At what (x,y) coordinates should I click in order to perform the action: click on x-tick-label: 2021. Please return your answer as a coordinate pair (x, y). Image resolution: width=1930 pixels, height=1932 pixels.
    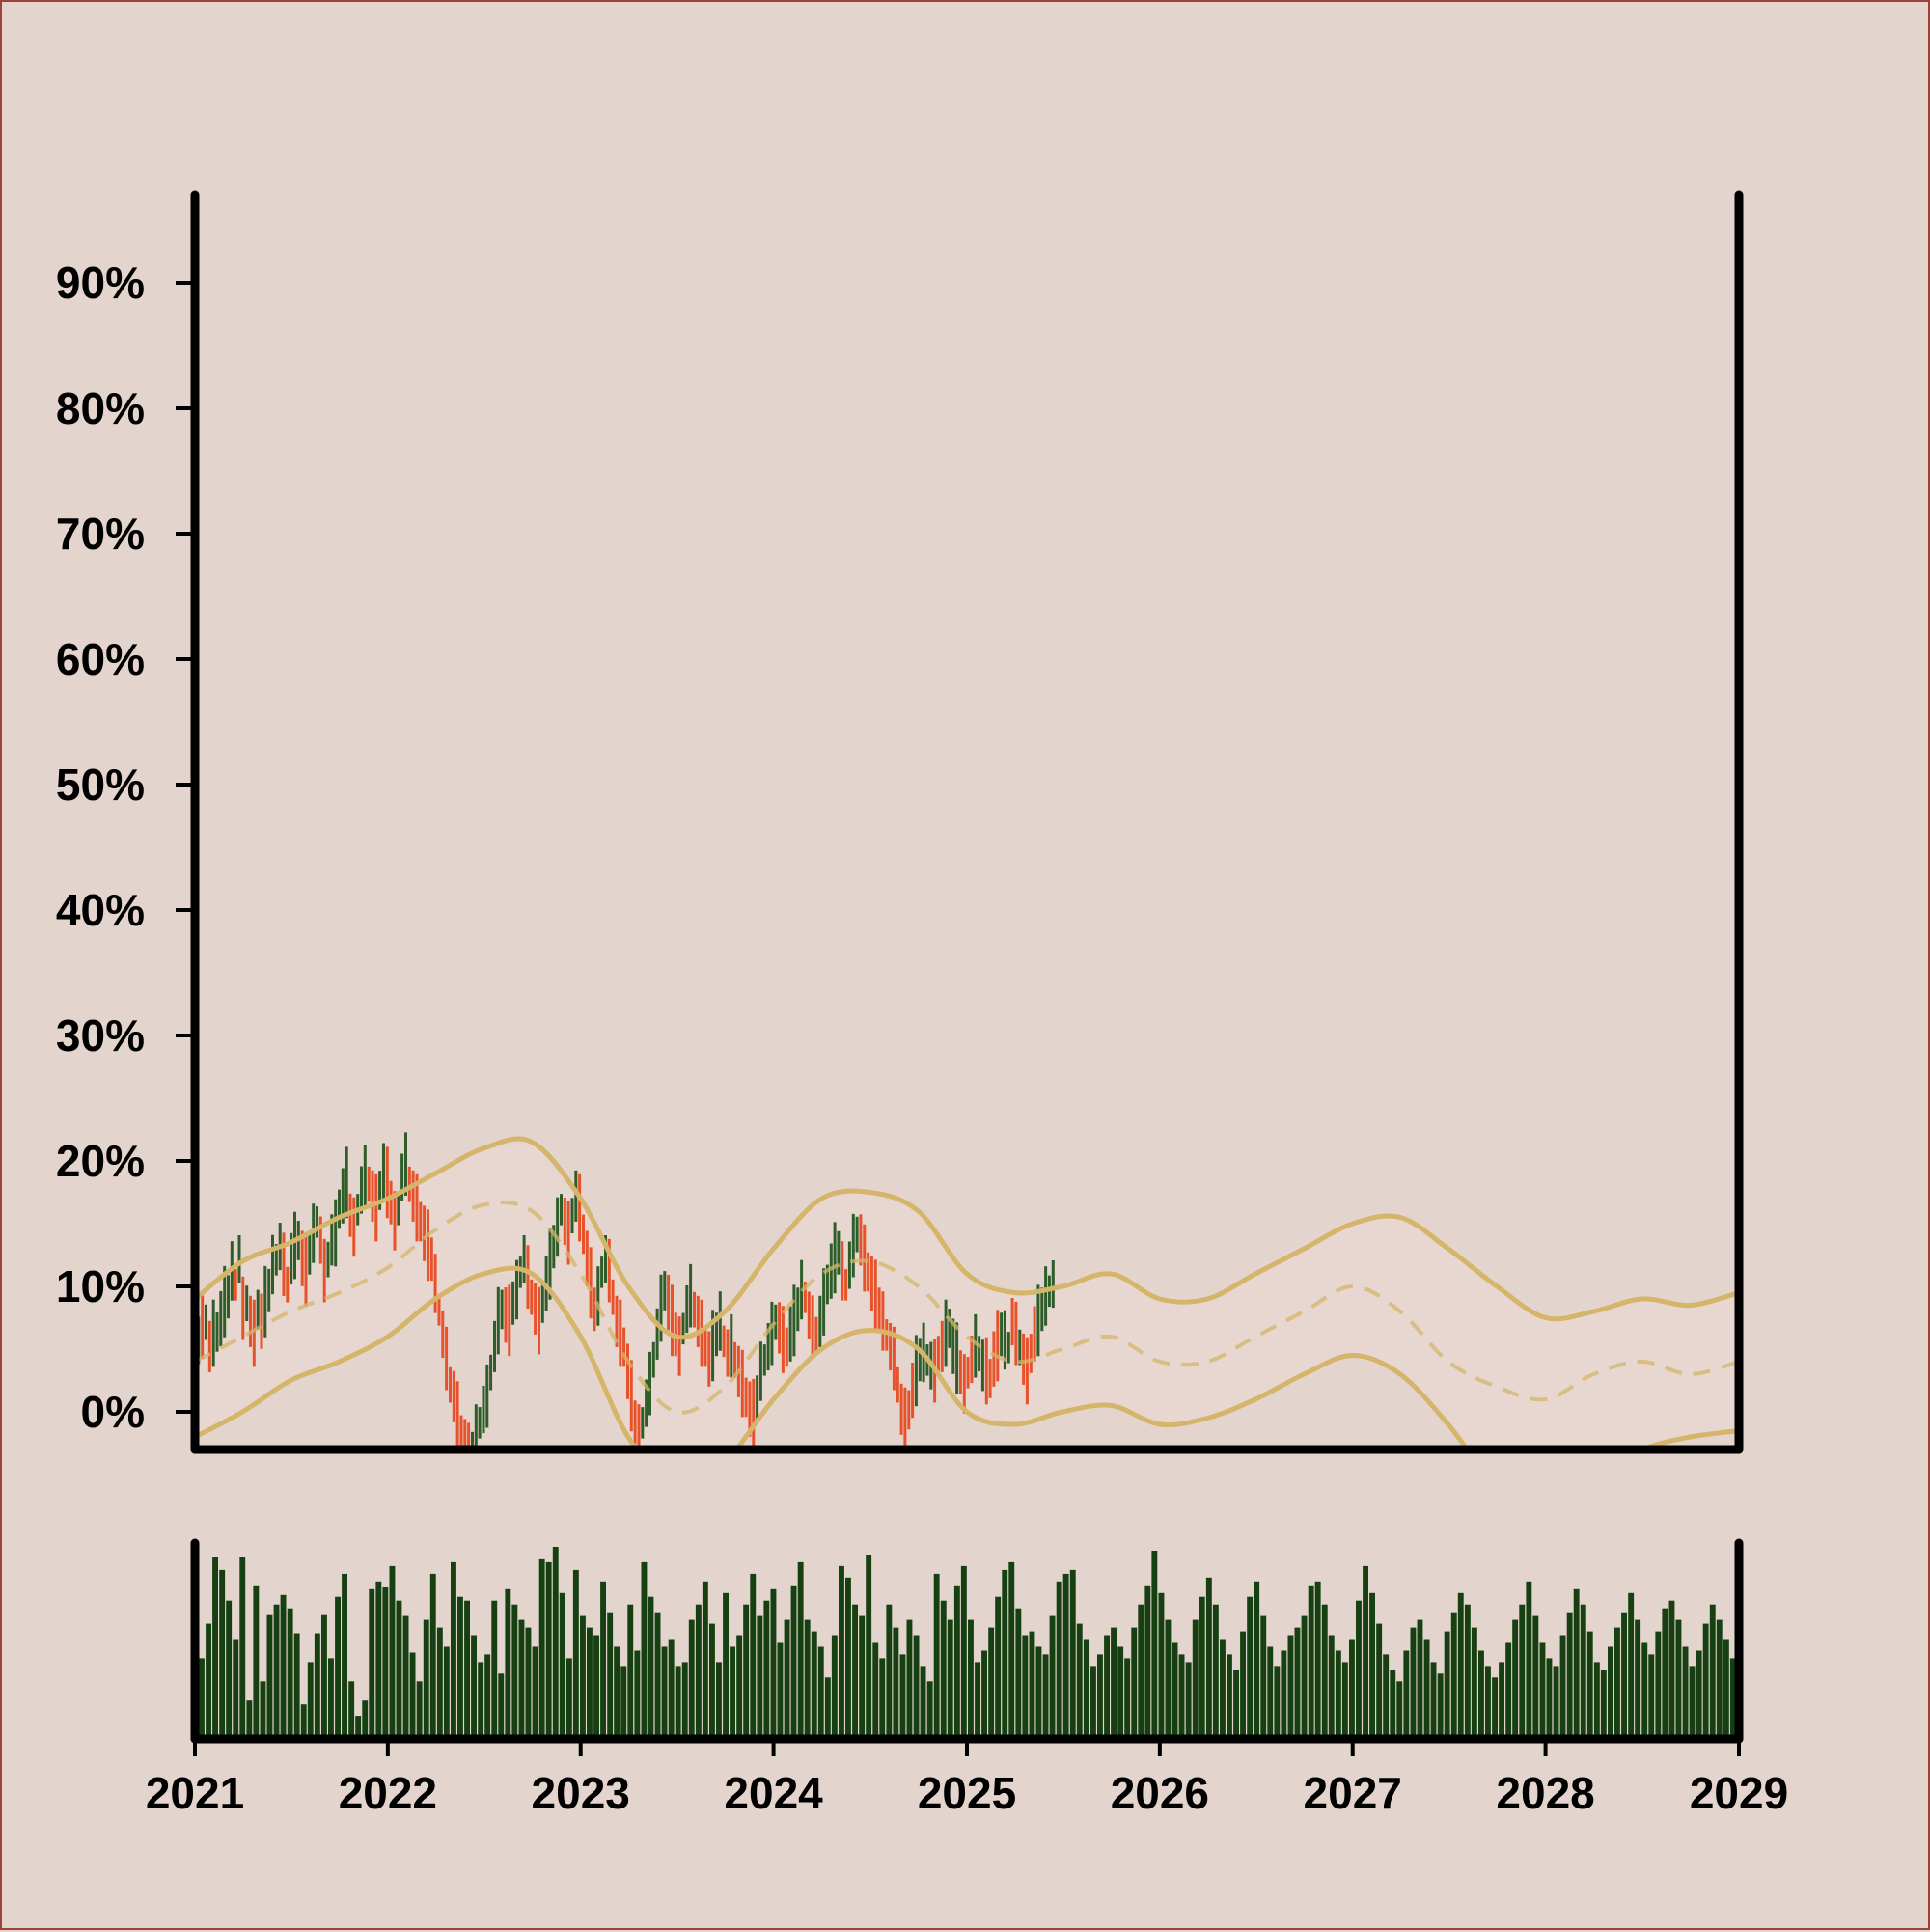
    Looking at the image, I should click on (195, 1793).